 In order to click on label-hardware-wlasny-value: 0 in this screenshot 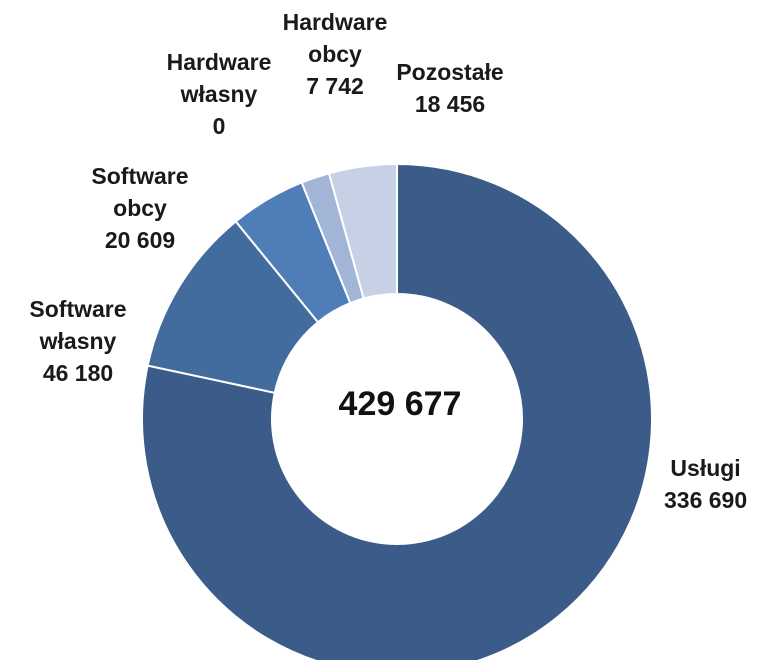, I will do `click(219, 126)`.